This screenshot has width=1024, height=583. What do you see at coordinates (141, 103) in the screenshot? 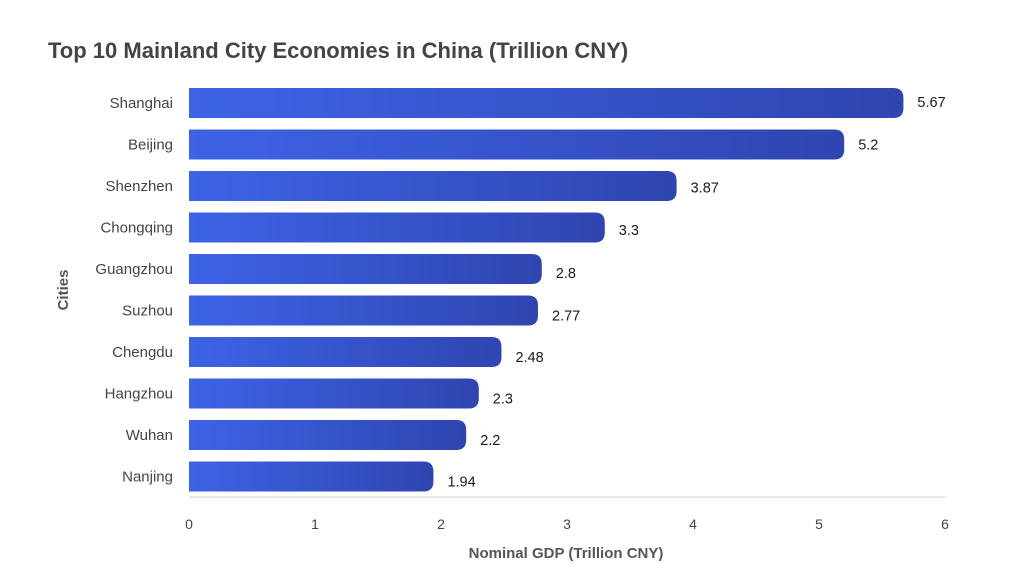
I see `category-label: Shanghai` at bounding box center [141, 103].